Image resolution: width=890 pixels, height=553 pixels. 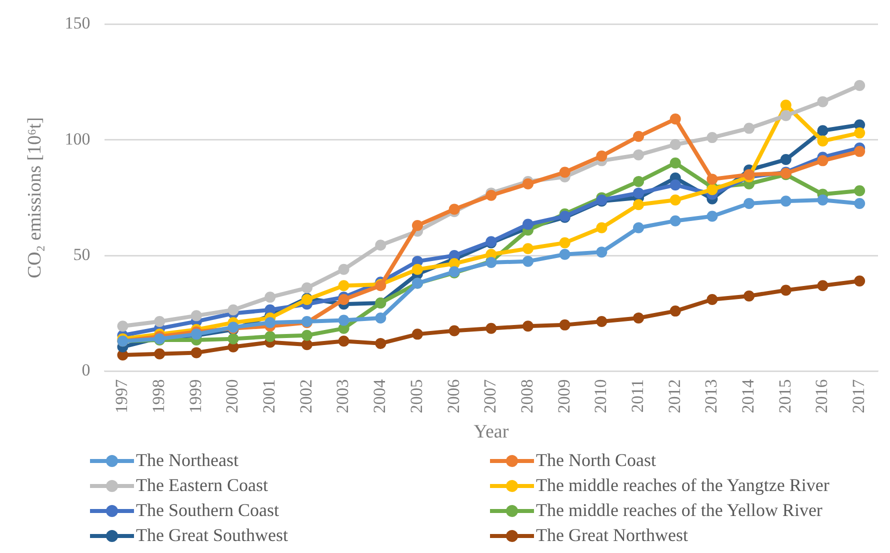 What do you see at coordinates (202, 485) in the screenshot?
I see `legend-label: The Eastern Coast` at bounding box center [202, 485].